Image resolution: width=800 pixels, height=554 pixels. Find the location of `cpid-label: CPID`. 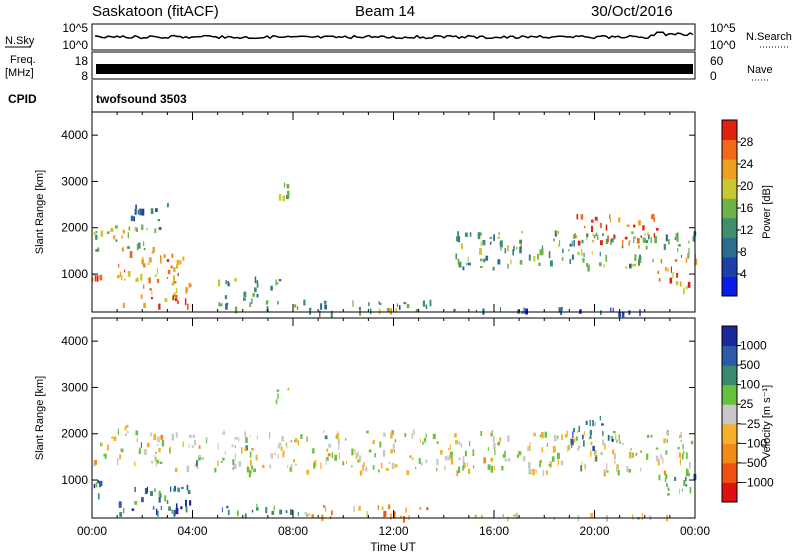

cpid-label: CPID is located at coordinates (22, 99).